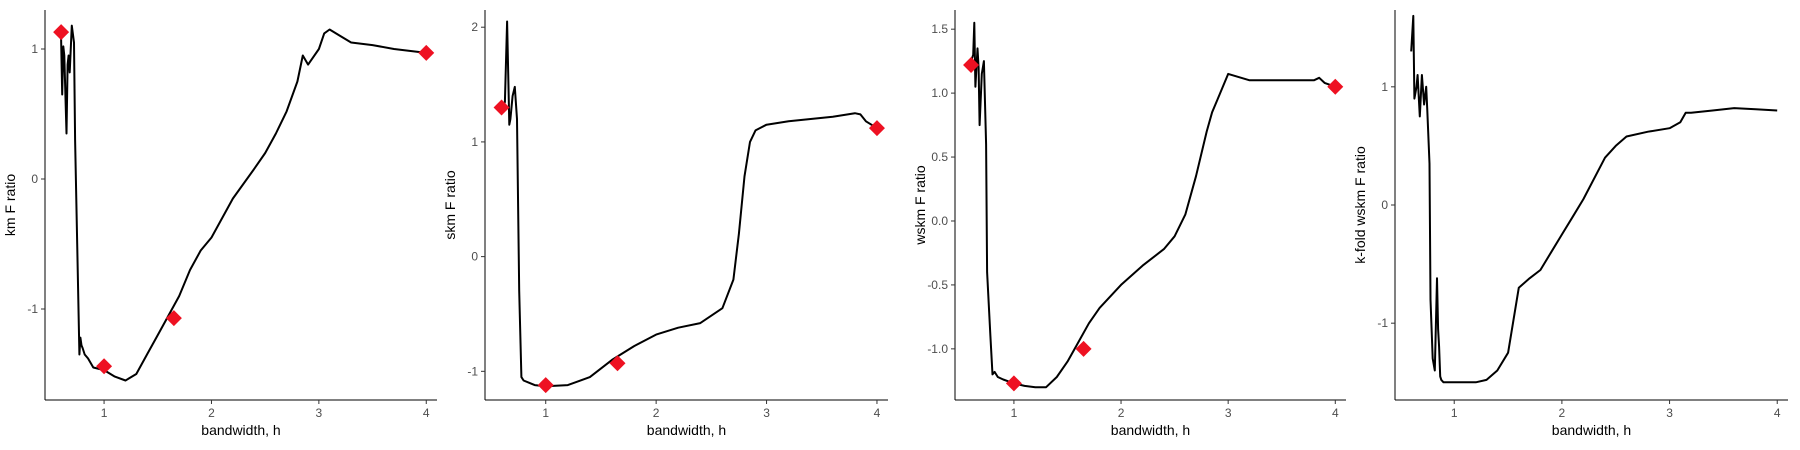 This screenshot has height=450, width=1800. I want to click on y-tick-label: 1.0, so click(939, 93).